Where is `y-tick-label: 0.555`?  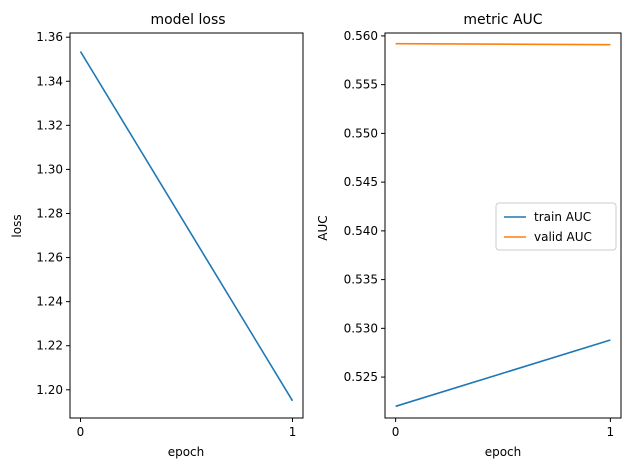
y-tick-label: 0.555 is located at coordinates (361, 85).